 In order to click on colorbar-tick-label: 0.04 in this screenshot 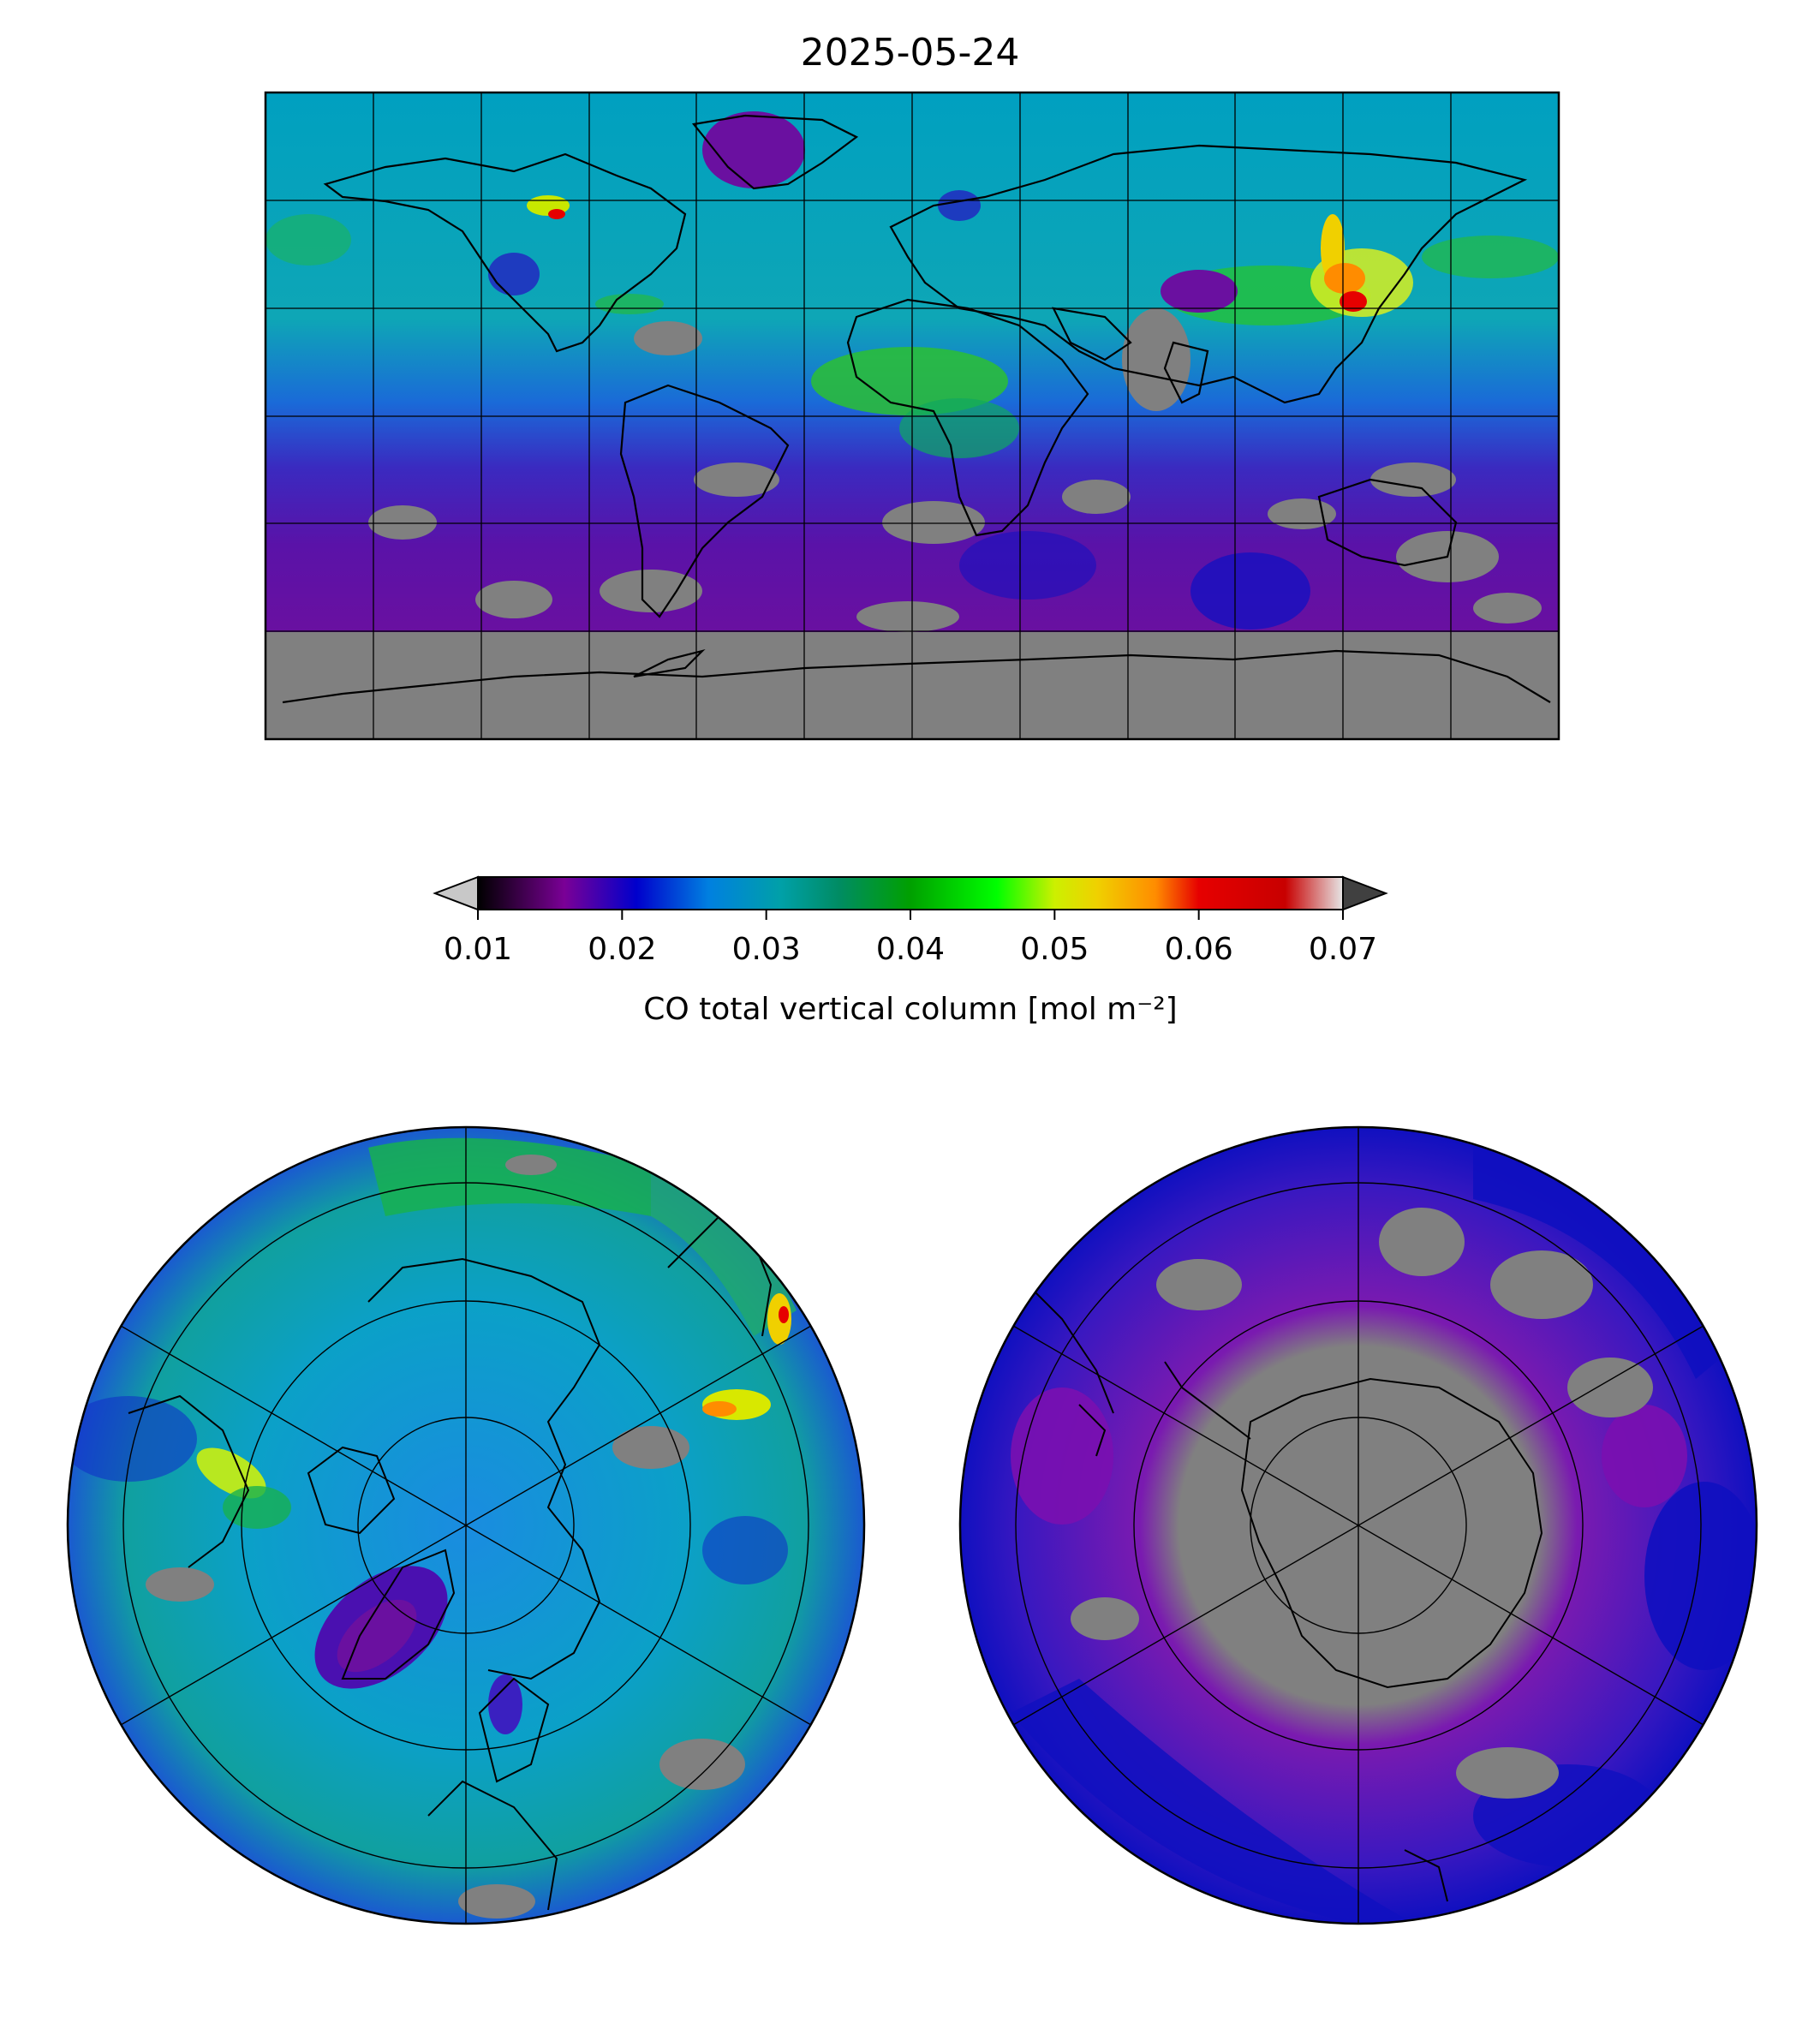, I will do `click(911, 950)`.